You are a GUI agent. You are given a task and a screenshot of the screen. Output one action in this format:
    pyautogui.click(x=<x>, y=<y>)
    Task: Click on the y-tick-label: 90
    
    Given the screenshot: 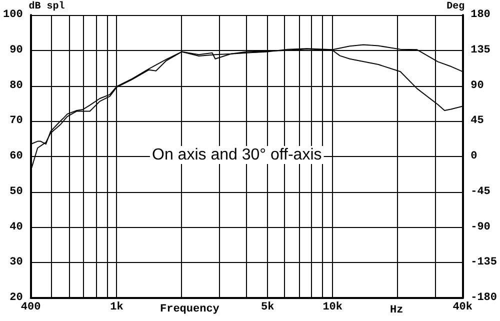 What is the action you would take?
    pyautogui.click(x=16, y=50)
    